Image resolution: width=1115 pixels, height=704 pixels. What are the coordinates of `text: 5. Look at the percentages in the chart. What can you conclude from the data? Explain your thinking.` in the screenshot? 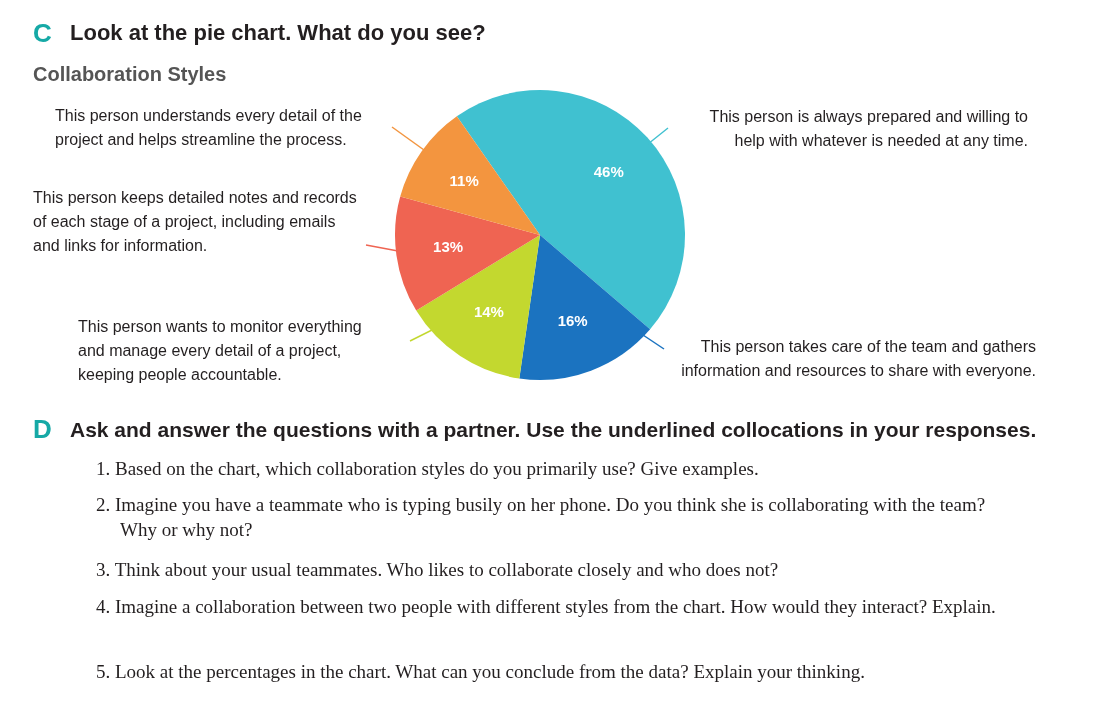 It's located at (481, 672).